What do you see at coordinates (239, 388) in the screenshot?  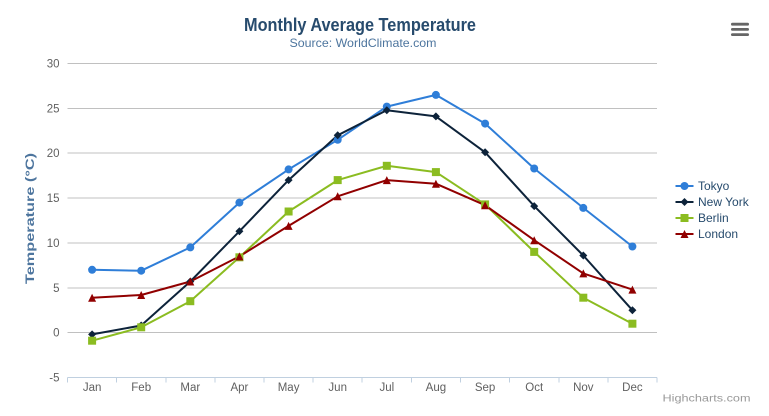 I see `svg-text: Apr` at bounding box center [239, 388].